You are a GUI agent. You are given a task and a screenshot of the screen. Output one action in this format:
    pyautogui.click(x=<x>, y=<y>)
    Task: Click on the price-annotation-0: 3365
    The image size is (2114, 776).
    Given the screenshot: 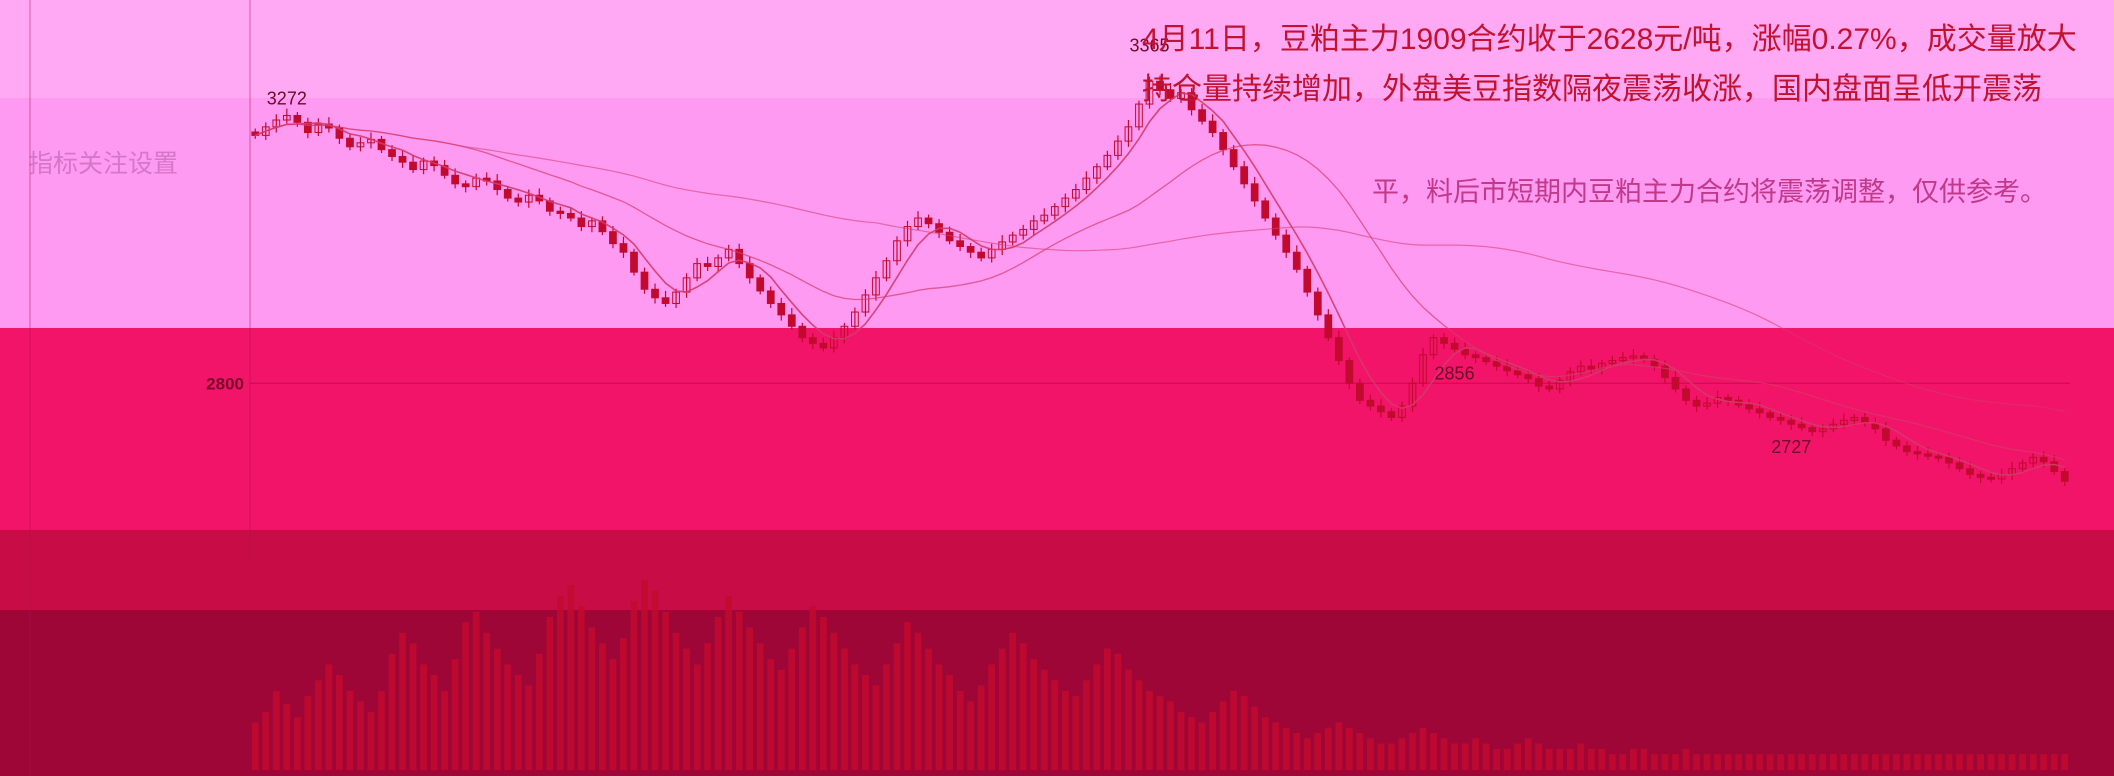 What is the action you would take?
    pyautogui.click(x=1149, y=45)
    